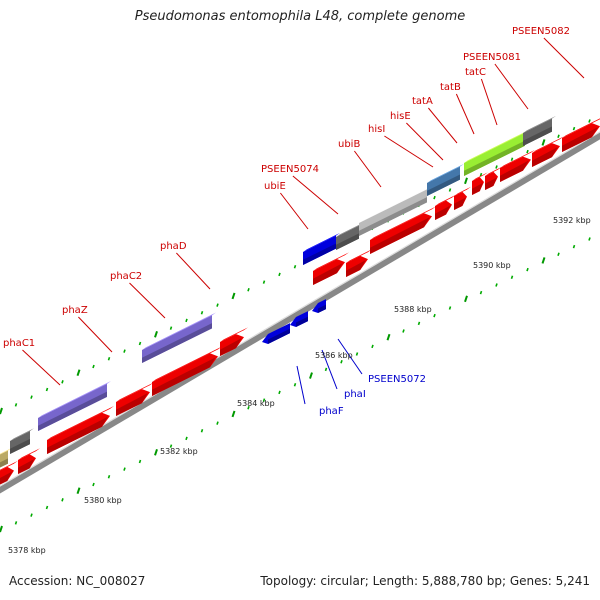  I want to click on forward-gene-block-4-top, so click(179, 331).